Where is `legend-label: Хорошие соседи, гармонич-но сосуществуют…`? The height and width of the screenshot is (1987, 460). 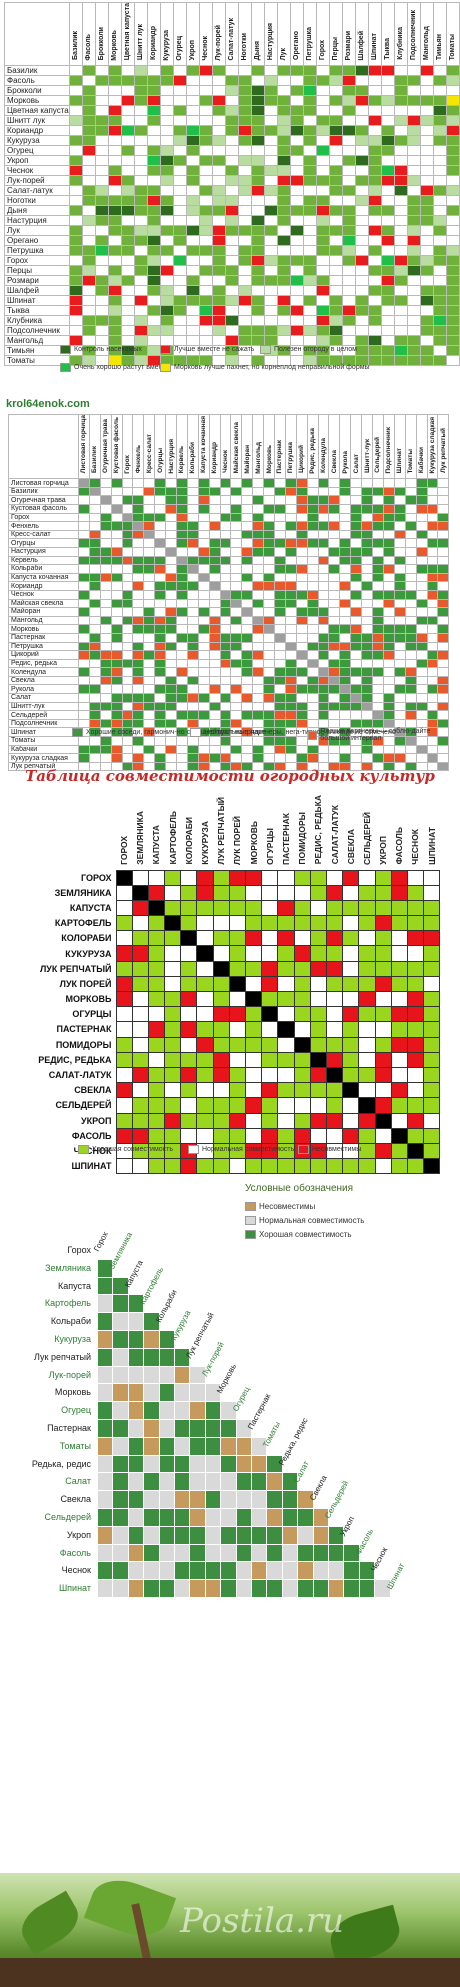
legend-label: Хорошие соседи, гармонич-но сосуществуют… is located at coordinates (176, 732).